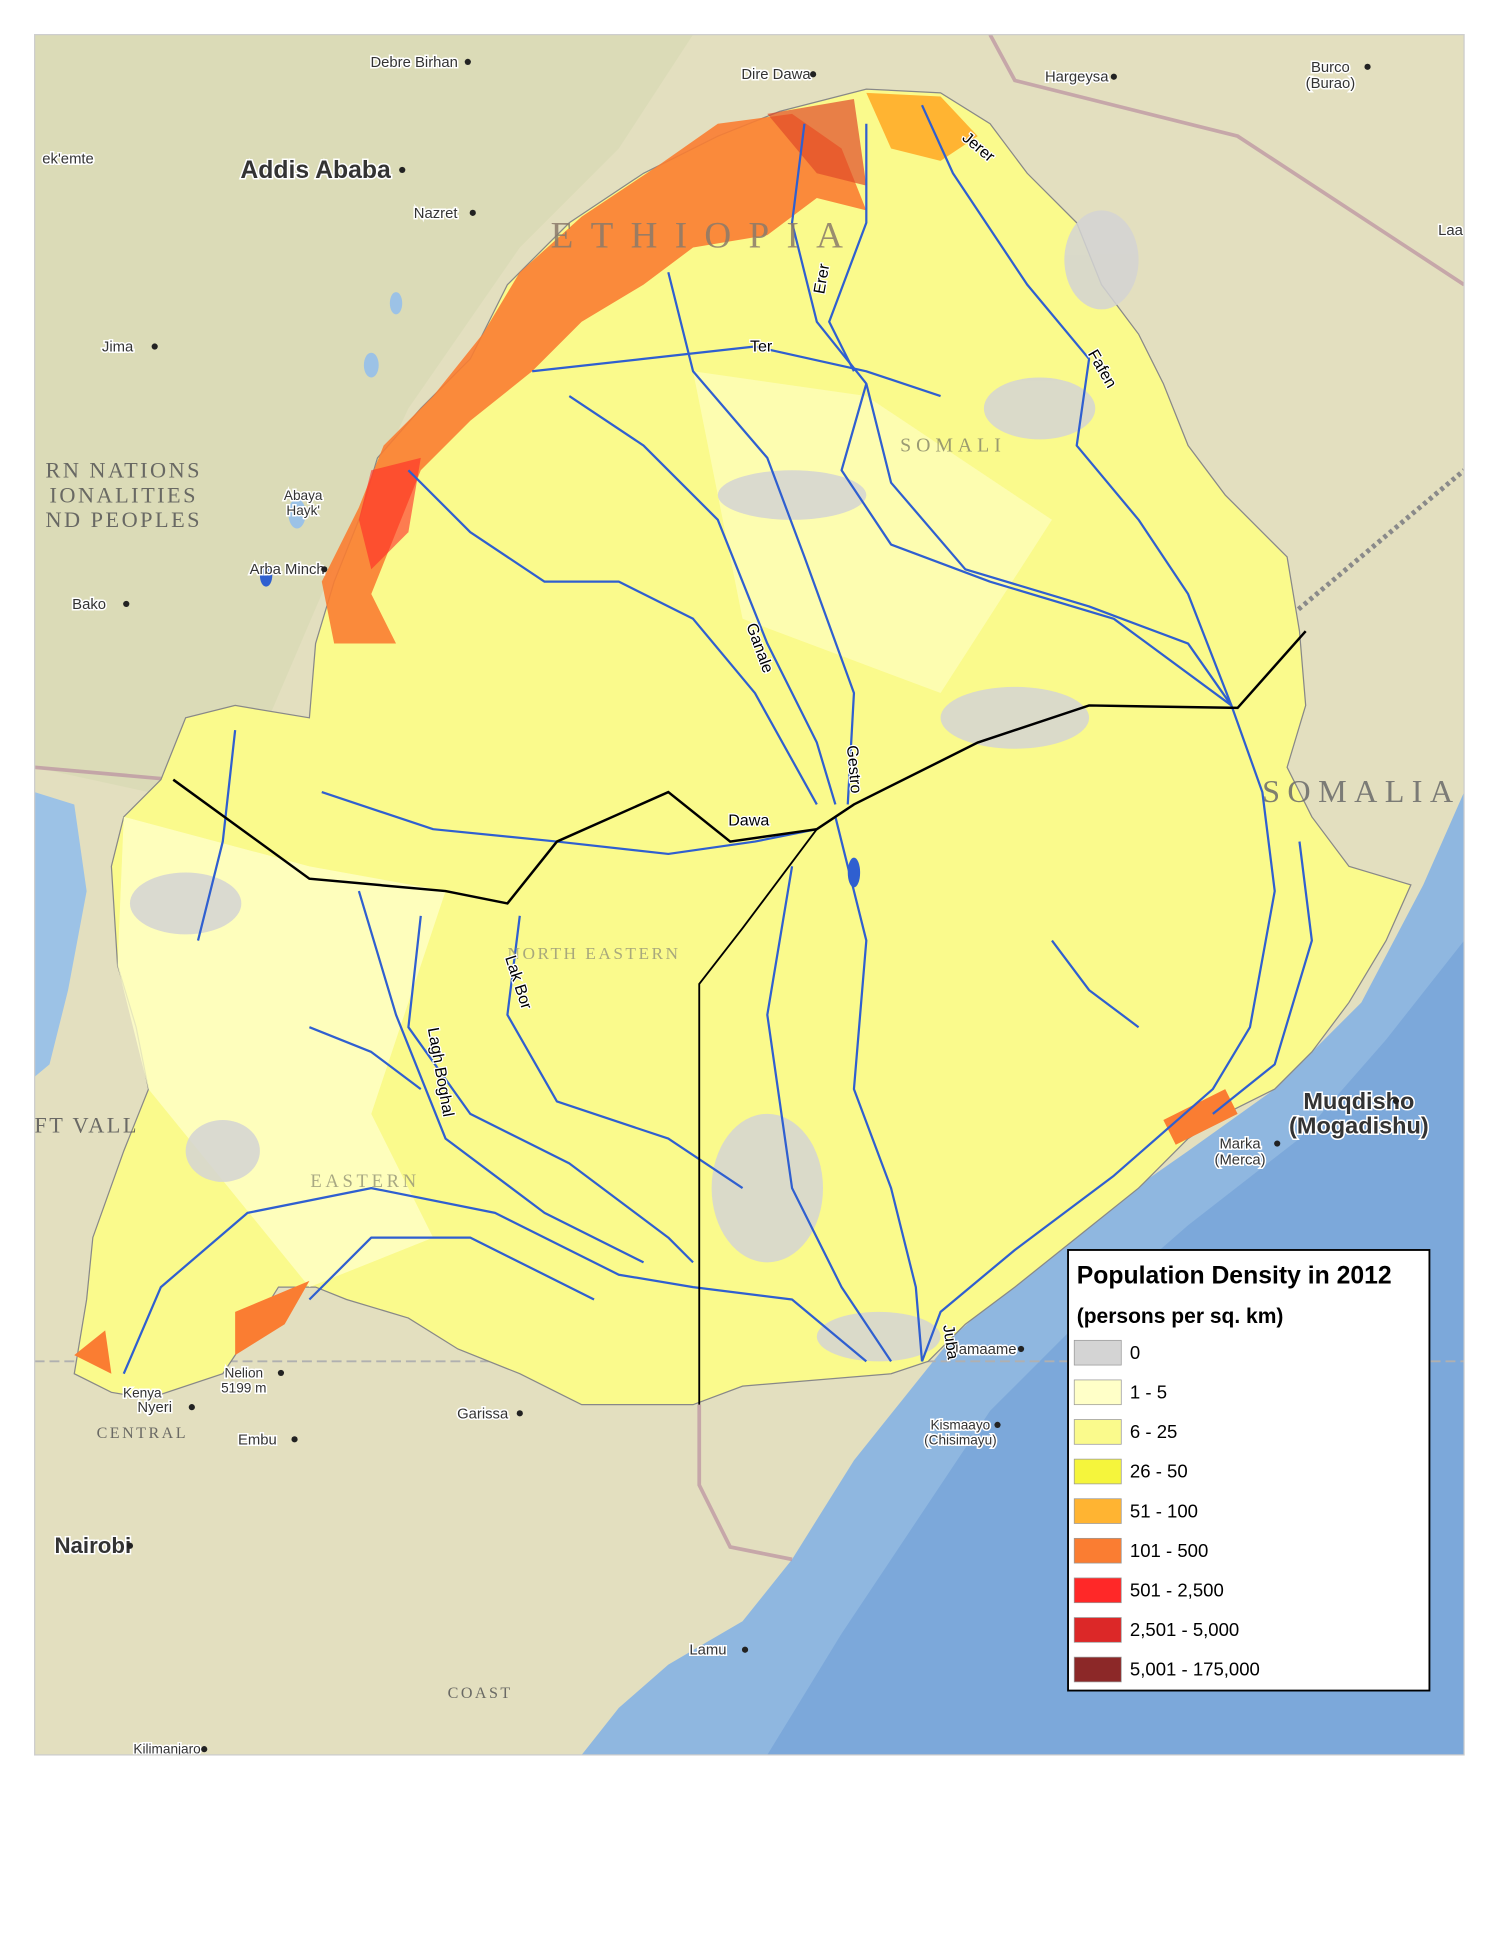 This screenshot has height=1941, width=1500. Describe the element at coordinates (776, 75) in the screenshot. I see `place-label: Dire Dawa` at that location.